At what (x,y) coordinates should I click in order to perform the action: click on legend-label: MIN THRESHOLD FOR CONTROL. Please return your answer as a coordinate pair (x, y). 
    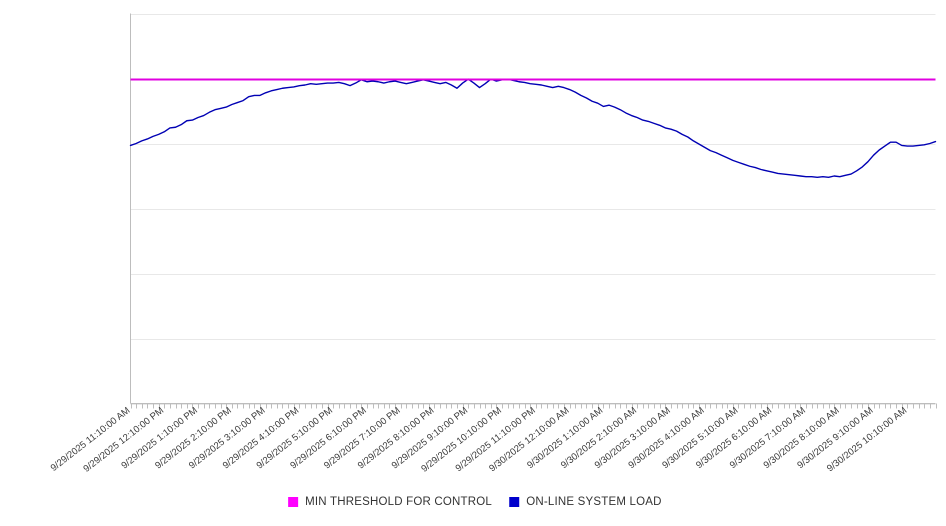
    Looking at the image, I should click on (398, 502).